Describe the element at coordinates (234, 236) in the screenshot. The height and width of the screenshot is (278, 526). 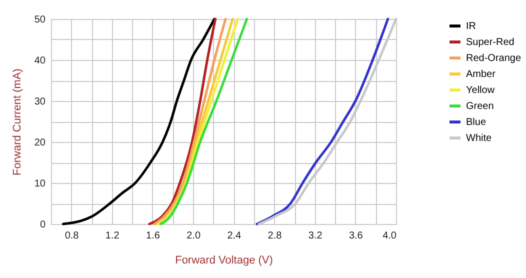
I see `x-tick-label: 2.4` at that location.